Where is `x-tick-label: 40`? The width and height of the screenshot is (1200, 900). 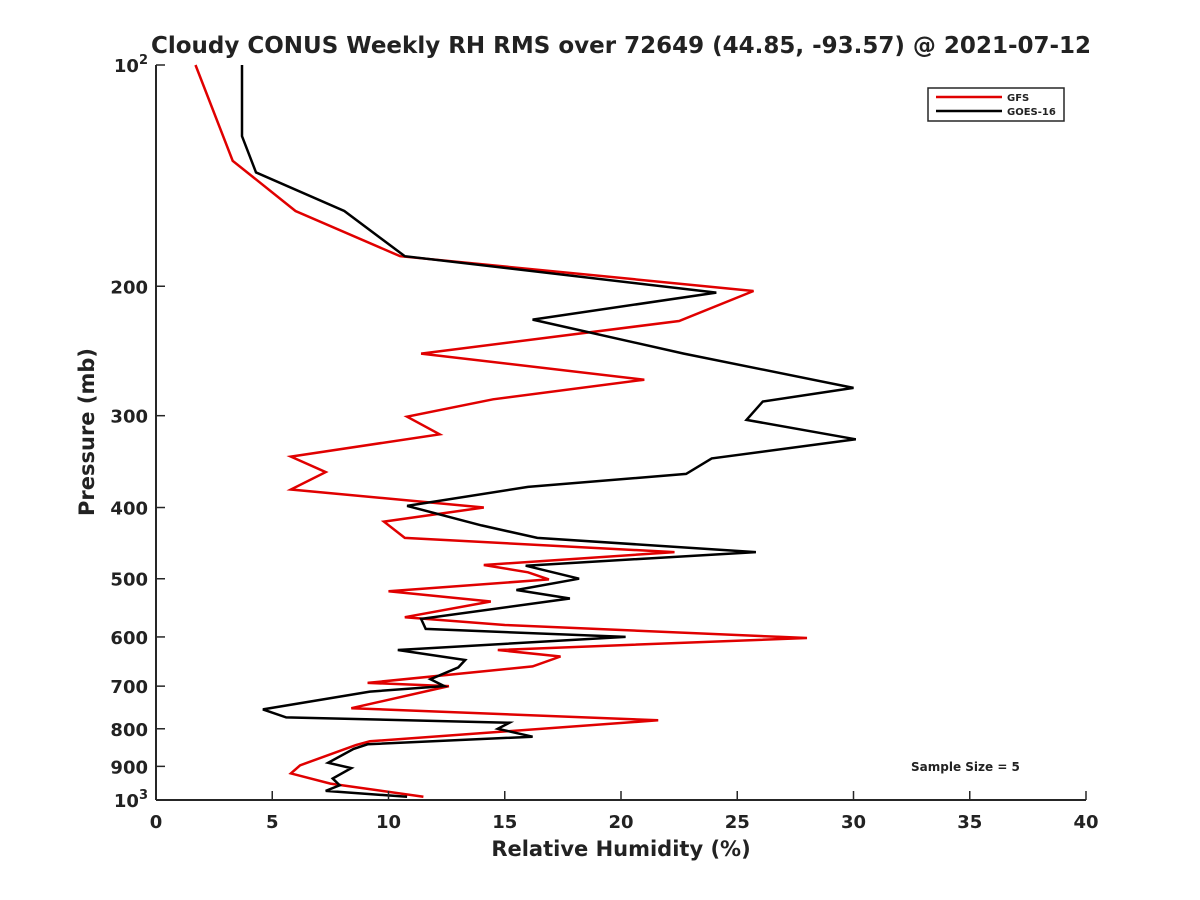 x-tick-label: 40 is located at coordinates (1085, 822).